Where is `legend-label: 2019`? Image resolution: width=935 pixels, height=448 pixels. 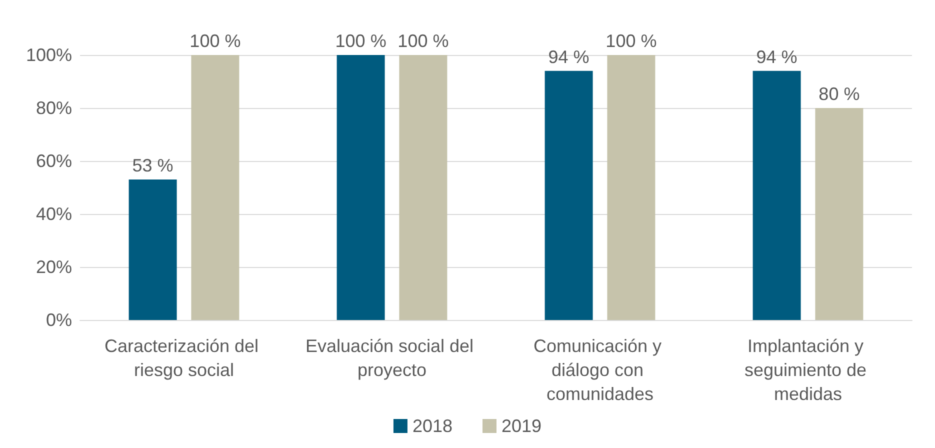 legend-label: 2019 is located at coordinates (522, 426).